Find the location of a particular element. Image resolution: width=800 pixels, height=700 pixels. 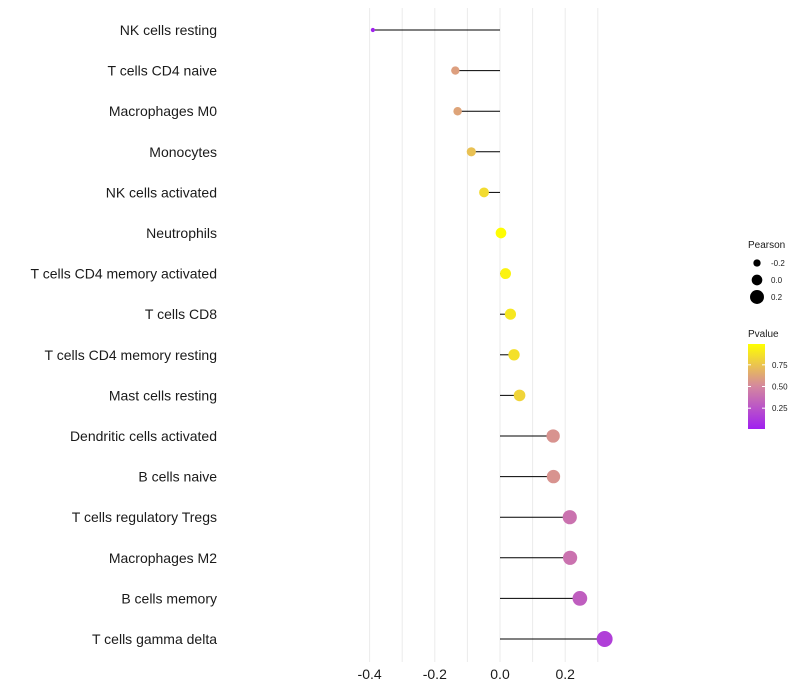

legend-pearson: Pearson -0.2 0.0 0.2 is located at coordinates (766, 272).